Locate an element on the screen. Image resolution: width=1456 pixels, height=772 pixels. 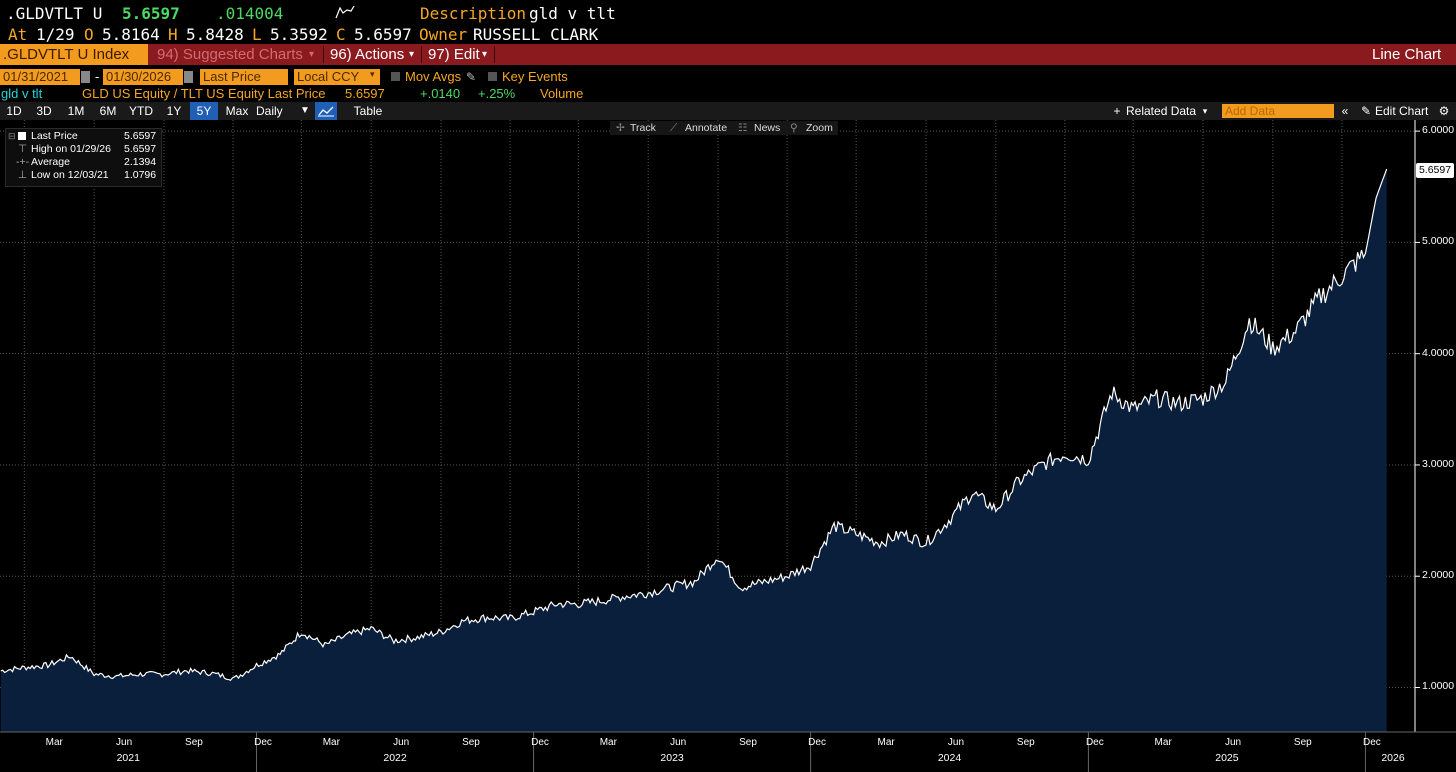
legend-avg-label: Average is located at coordinates (50, 162).